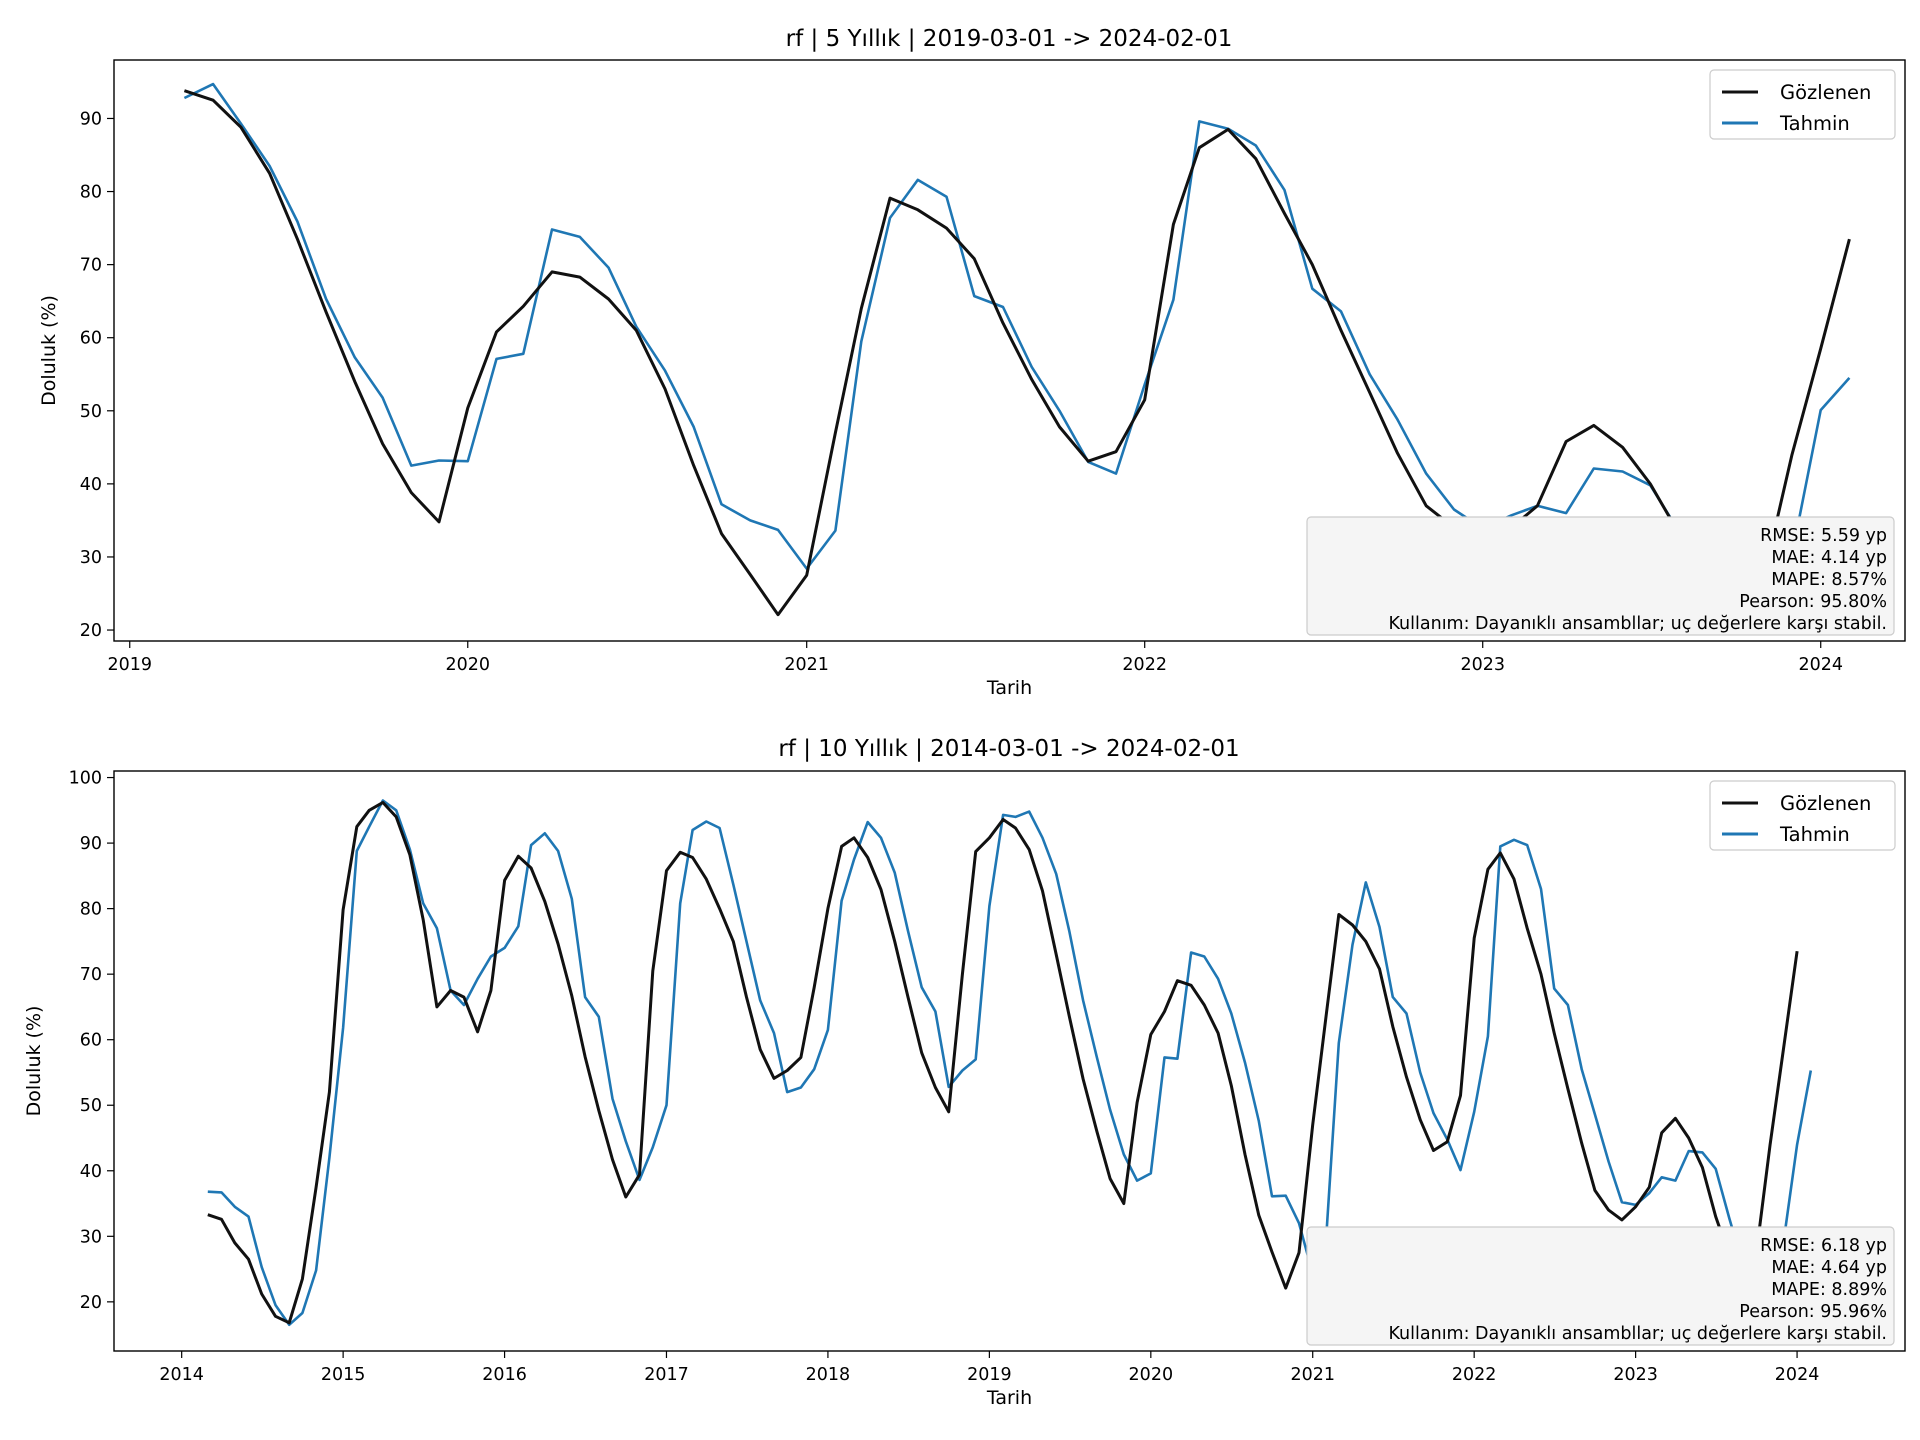  Describe the element at coordinates (1823, 1246) in the screenshot. I see `metric-rmse: RMSE: 6.18 yp` at that location.